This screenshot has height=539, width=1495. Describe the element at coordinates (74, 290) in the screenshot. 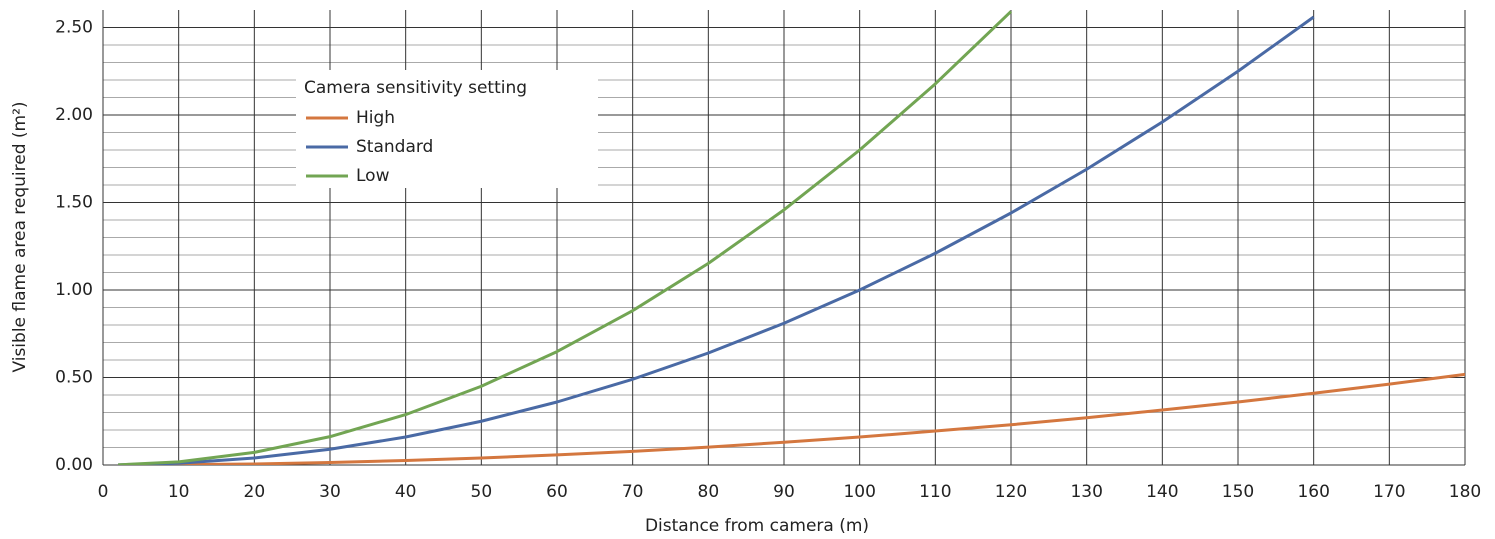

I see `y-tick-label: 1.00` at that location.